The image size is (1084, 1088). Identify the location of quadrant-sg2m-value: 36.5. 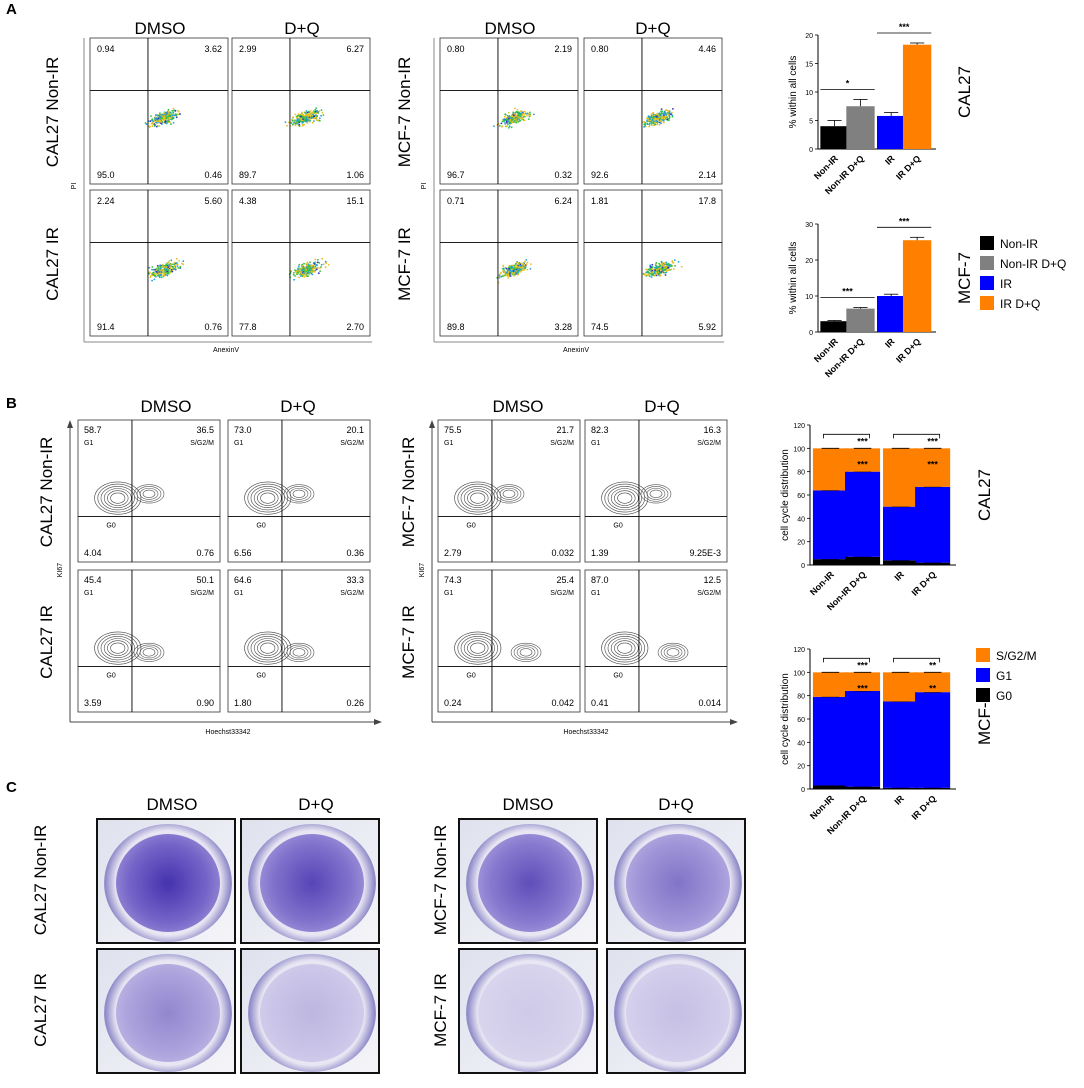
(205, 430).